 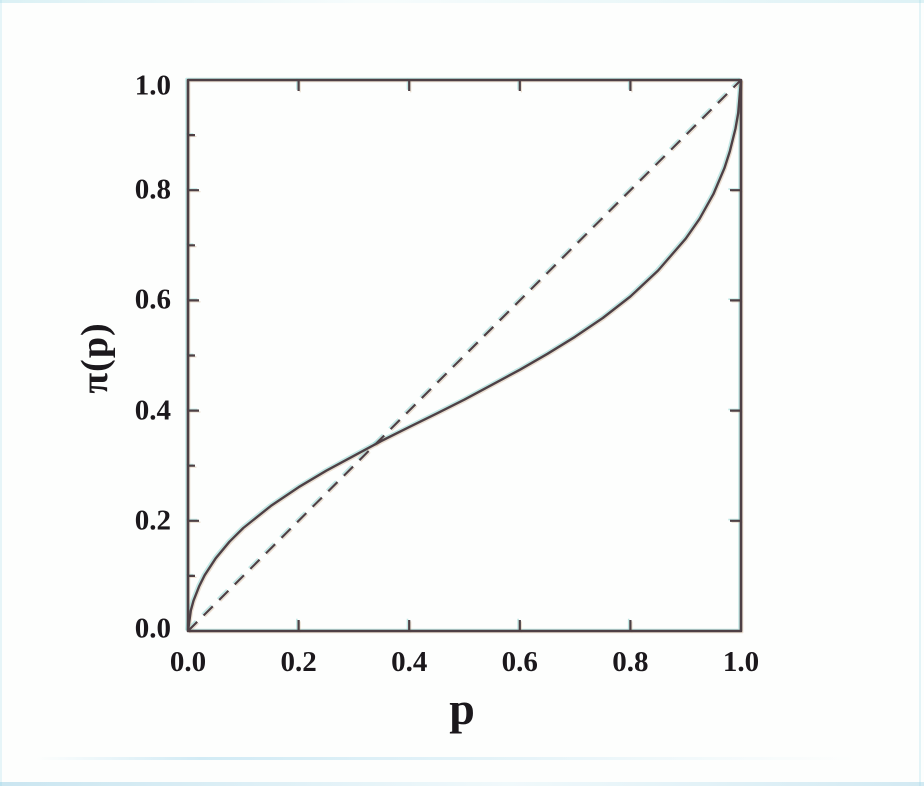 What do you see at coordinates (519, 662) in the screenshot?
I see `x-tick-label-0.6: 0.6` at bounding box center [519, 662].